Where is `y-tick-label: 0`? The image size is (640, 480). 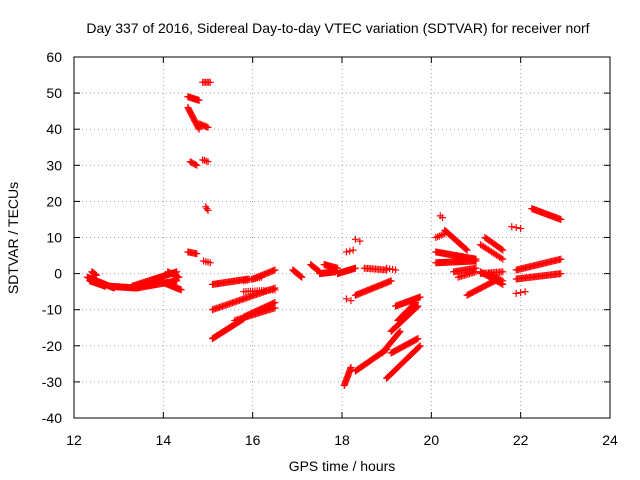 y-tick-label: 0 is located at coordinates (58, 274).